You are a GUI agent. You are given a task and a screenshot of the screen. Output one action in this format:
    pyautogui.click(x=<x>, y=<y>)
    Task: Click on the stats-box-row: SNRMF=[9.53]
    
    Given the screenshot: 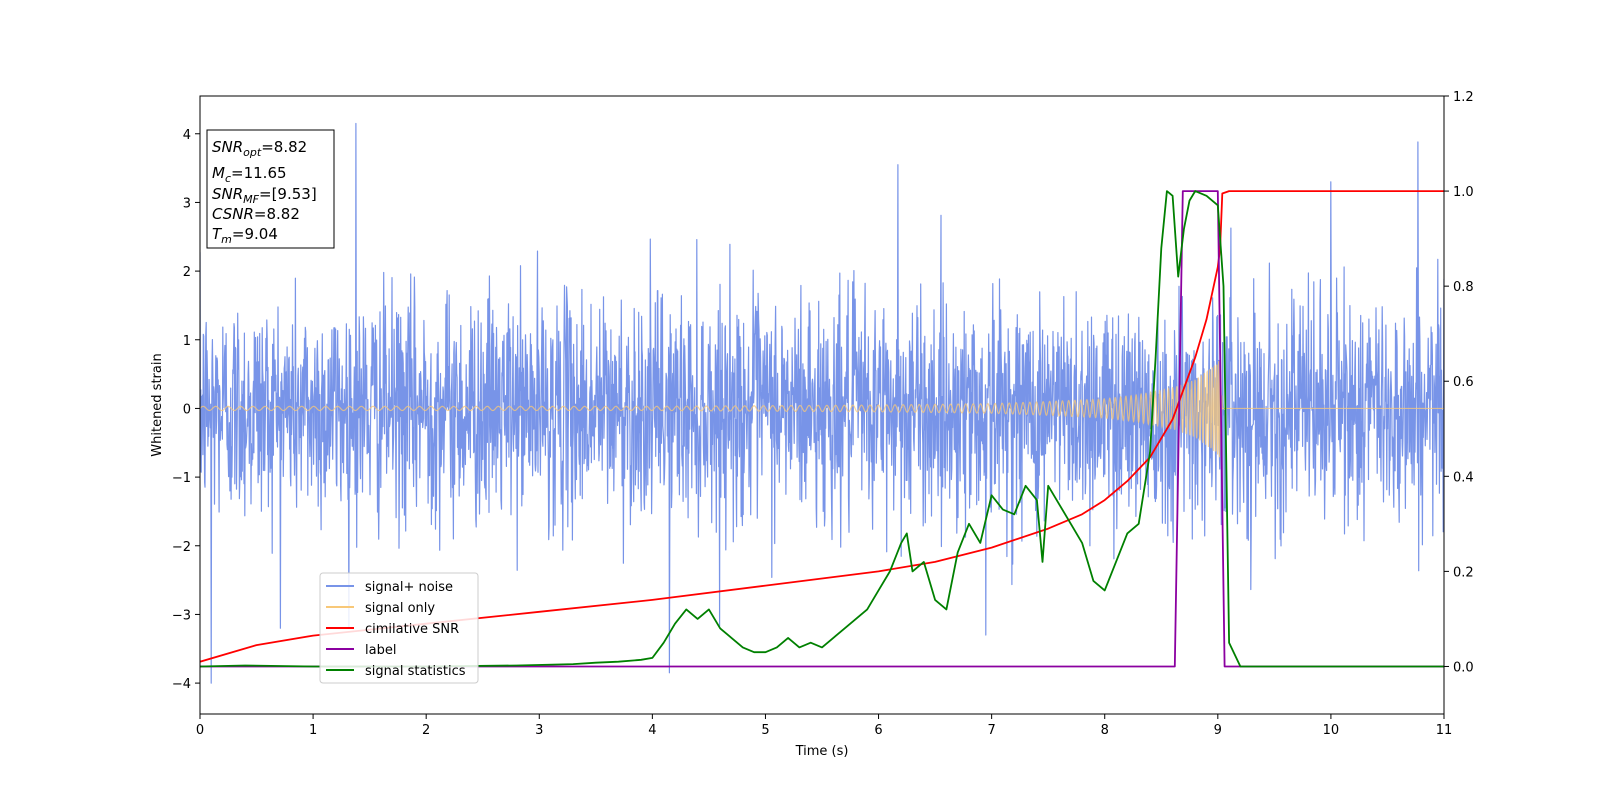 What is the action you would take?
    pyautogui.click(x=264, y=195)
    